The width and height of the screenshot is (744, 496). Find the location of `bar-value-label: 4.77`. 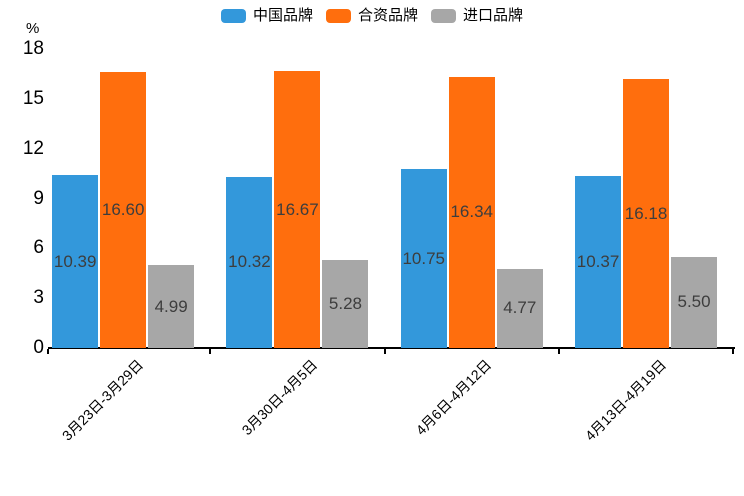

bar-value-label: 4.77 is located at coordinates (520, 308).